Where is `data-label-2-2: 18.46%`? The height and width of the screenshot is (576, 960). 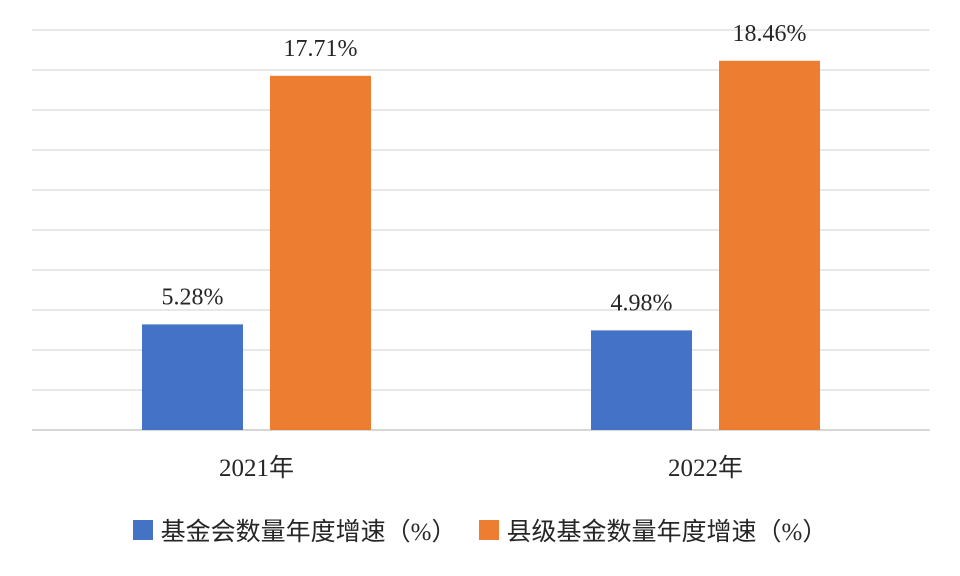 data-label-2-2: 18.46% is located at coordinates (770, 34).